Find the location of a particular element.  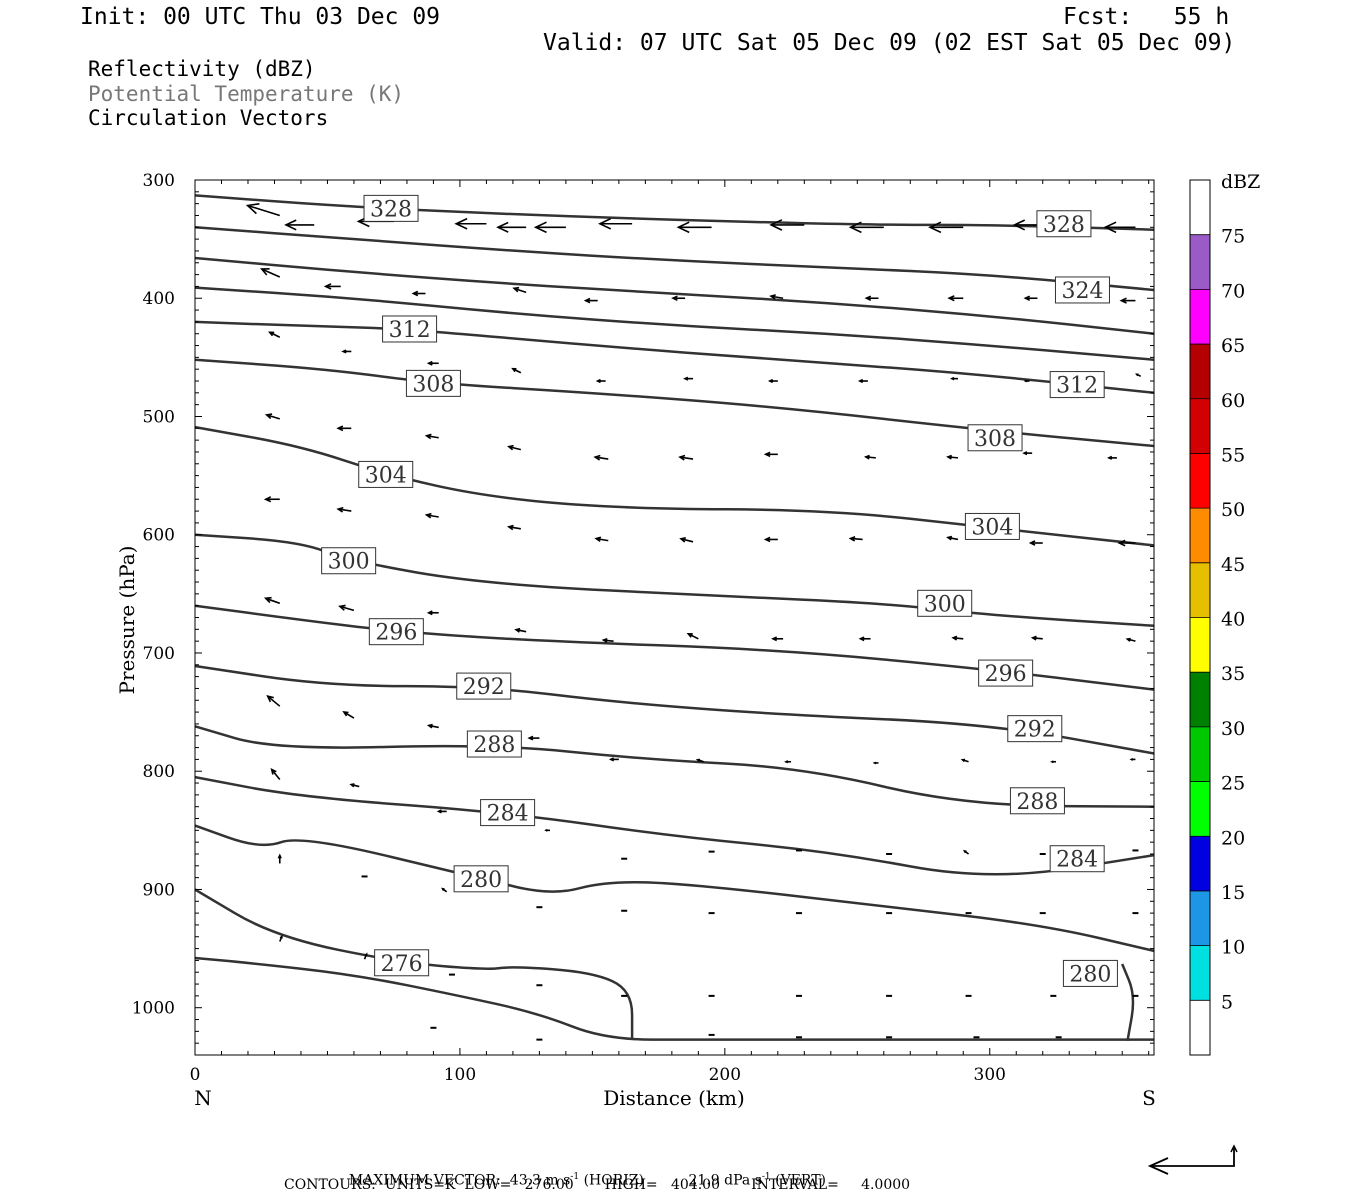

y-axis-label: Pressure (hPa) is located at coordinates (127, 620).